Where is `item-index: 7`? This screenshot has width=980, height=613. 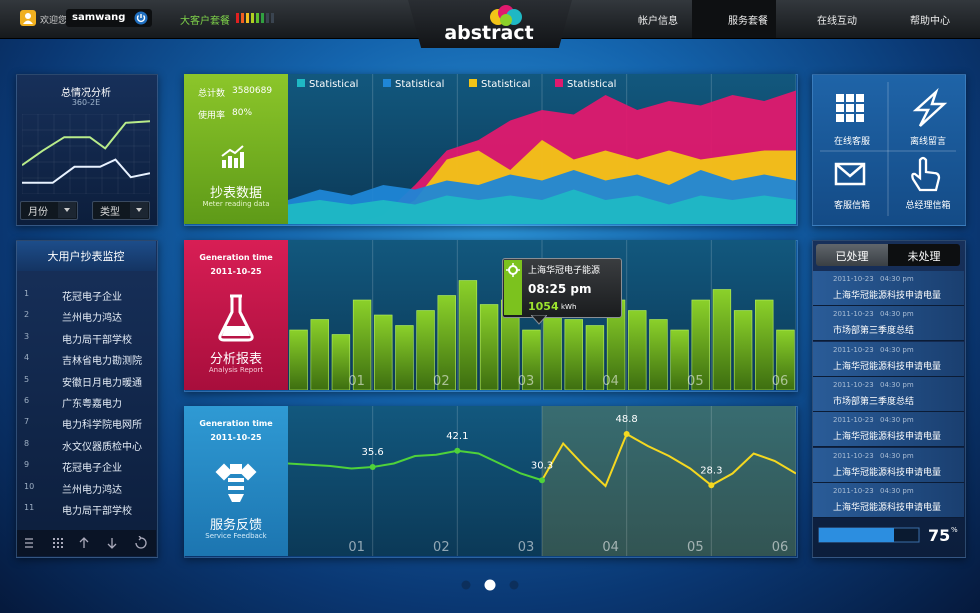
item-index: 7 is located at coordinates (27, 422).